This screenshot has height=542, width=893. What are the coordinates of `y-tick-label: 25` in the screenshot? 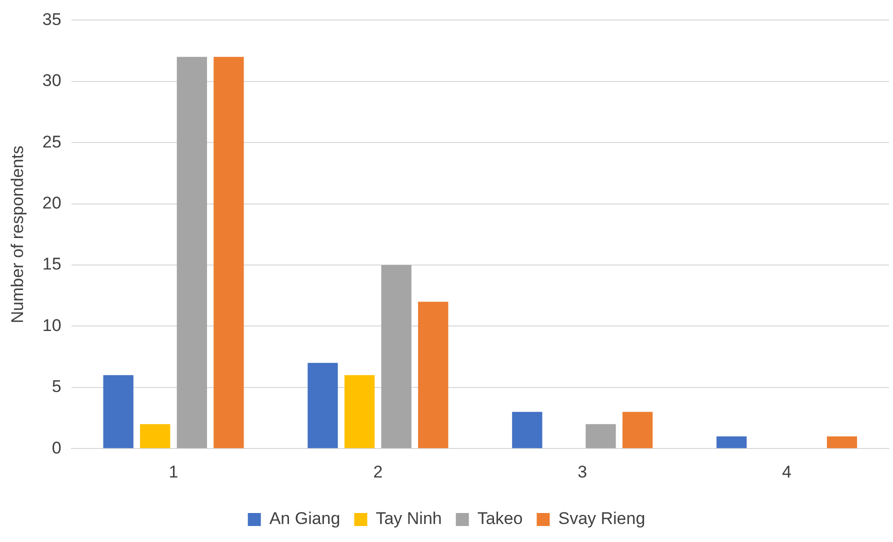 It's located at (52, 142).